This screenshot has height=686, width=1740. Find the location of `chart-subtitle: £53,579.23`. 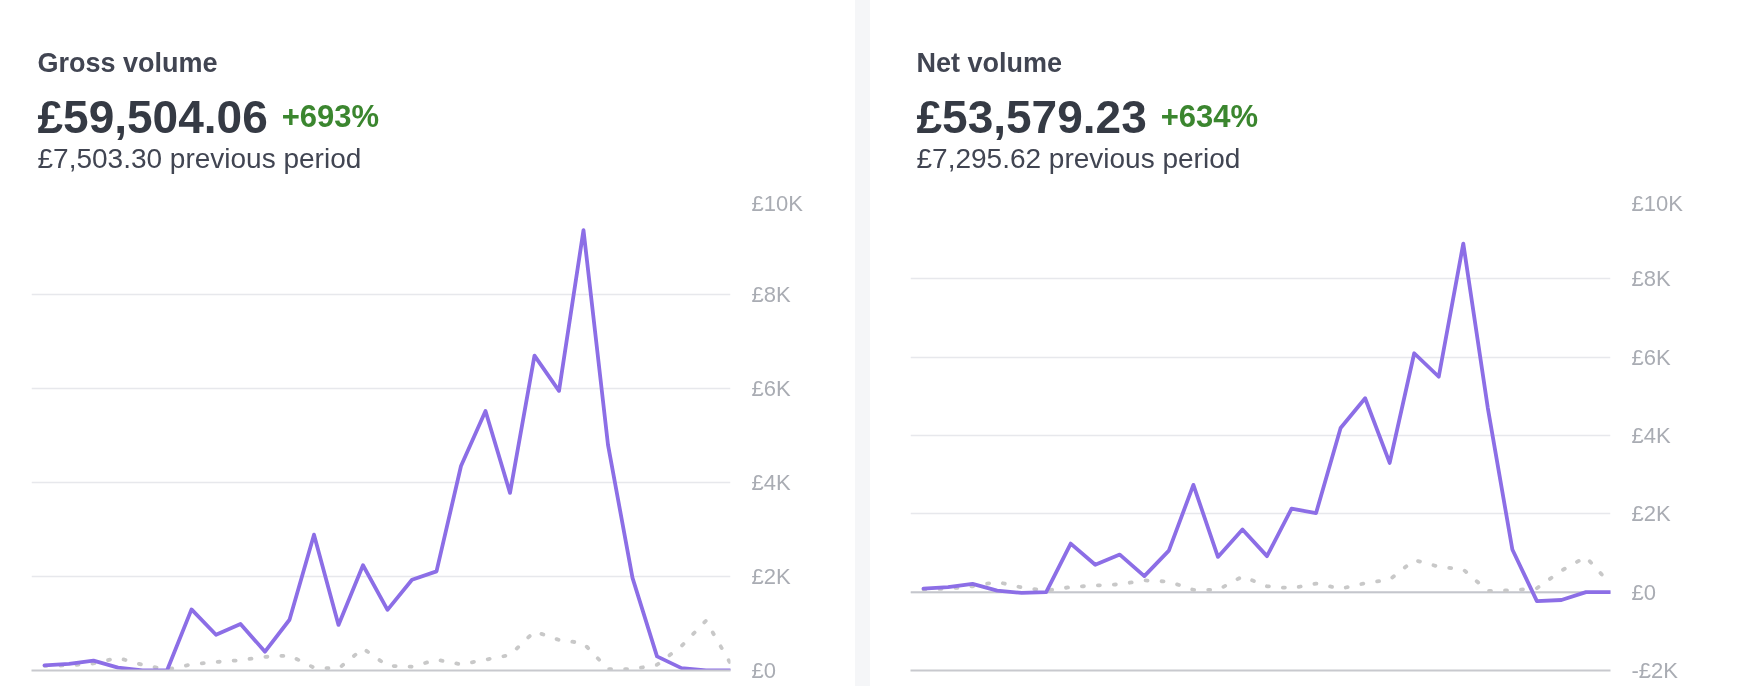

chart-subtitle: £53,579.23 is located at coordinates (1031, 116).